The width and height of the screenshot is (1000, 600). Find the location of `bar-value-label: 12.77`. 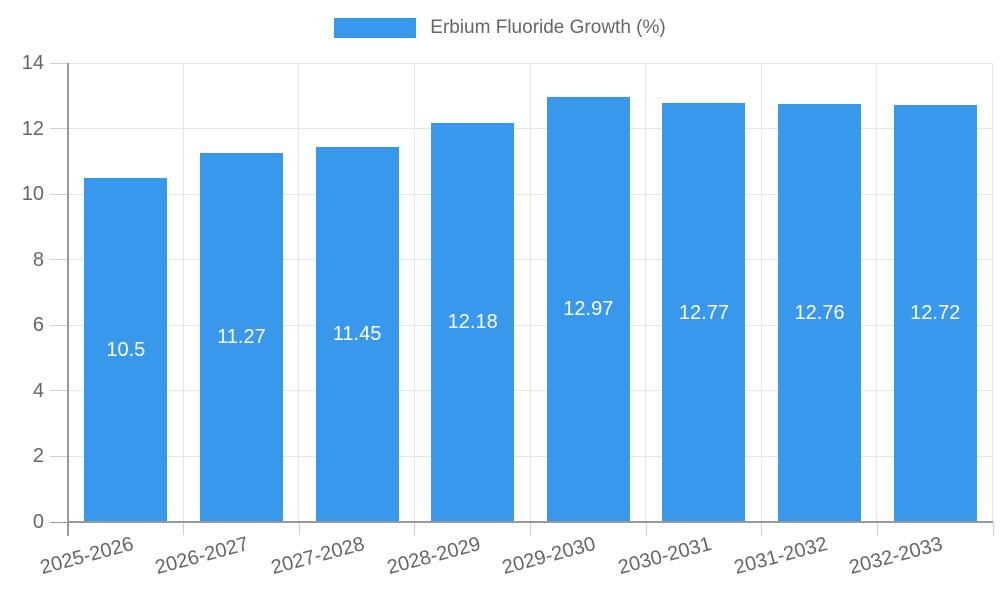

bar-value-label: 12.77 is located at coordinates (703, 312).